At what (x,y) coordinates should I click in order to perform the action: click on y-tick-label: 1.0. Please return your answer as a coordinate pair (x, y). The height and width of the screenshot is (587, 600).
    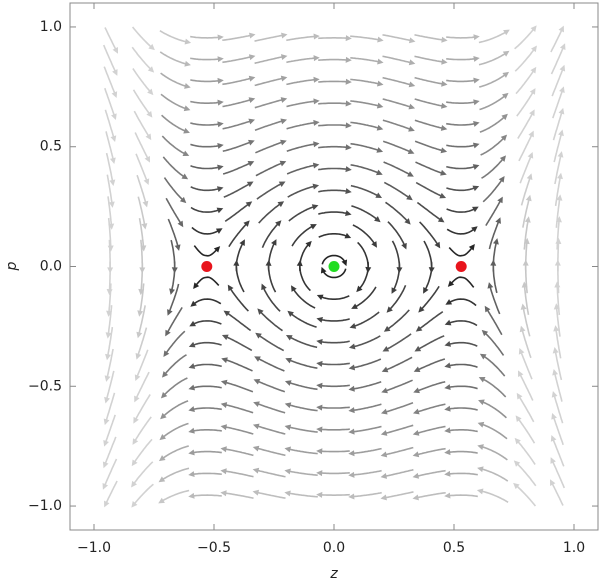
    Looking at the image, I should click on (51, 27).